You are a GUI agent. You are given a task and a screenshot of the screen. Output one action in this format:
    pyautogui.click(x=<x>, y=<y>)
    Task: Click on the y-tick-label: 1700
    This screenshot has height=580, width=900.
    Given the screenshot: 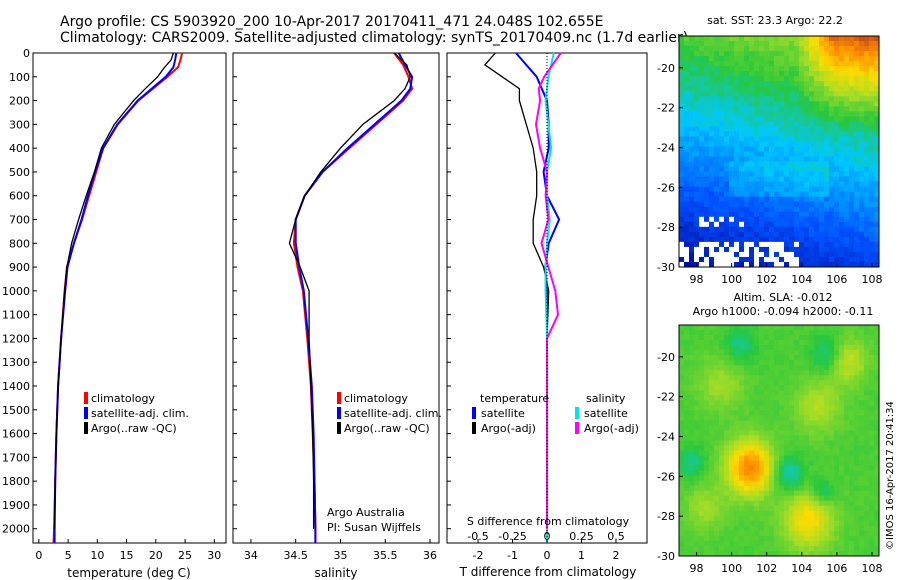 What is the action you would take?
    pyautogui.click(x=16, y=457)
    